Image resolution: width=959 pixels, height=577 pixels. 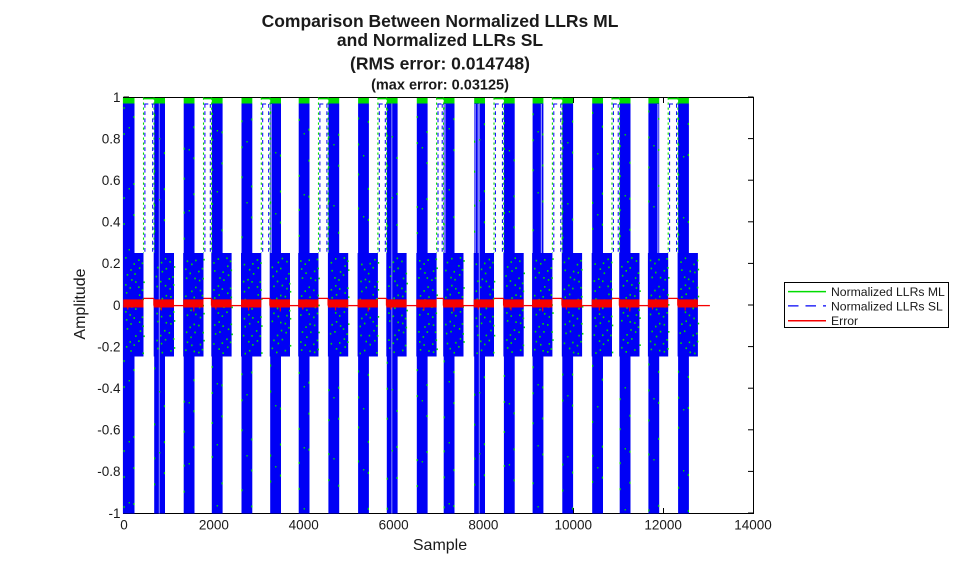 I want to click on svg-text: (max error: 0.03125), so click(x=440, y=86).